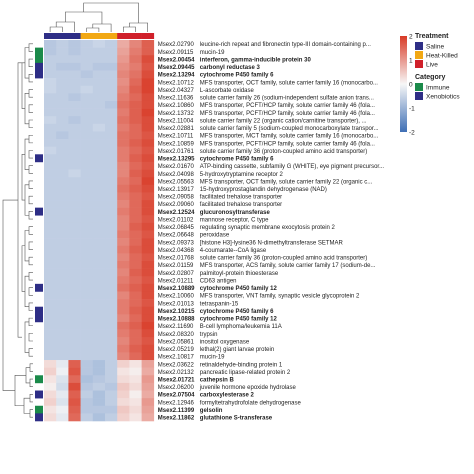 This screenshot has height=474, width=474. What do you see at coordinates (176, 45) in the screenshot?
I see `row-label-id: Msex2.02790` at bounding box center [176, 45].